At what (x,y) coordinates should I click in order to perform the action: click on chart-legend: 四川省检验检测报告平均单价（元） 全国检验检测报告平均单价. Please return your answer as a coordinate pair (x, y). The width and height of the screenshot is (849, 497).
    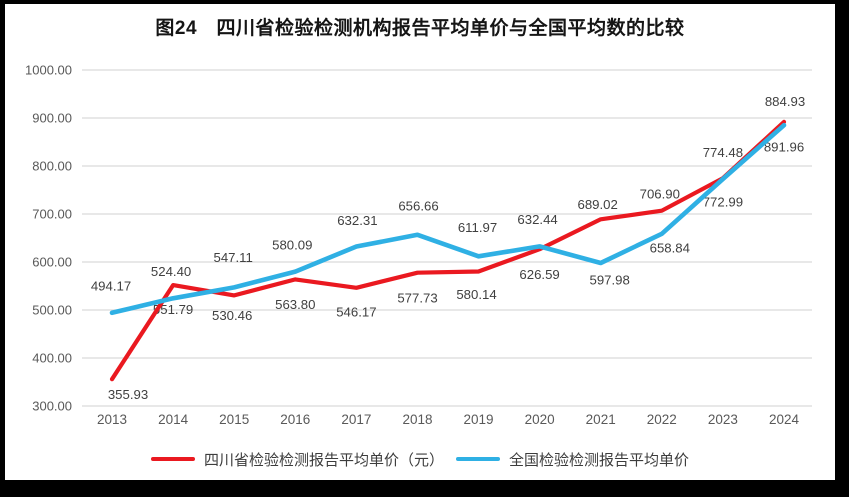
    Looking at the image, I should click on (420, 459).